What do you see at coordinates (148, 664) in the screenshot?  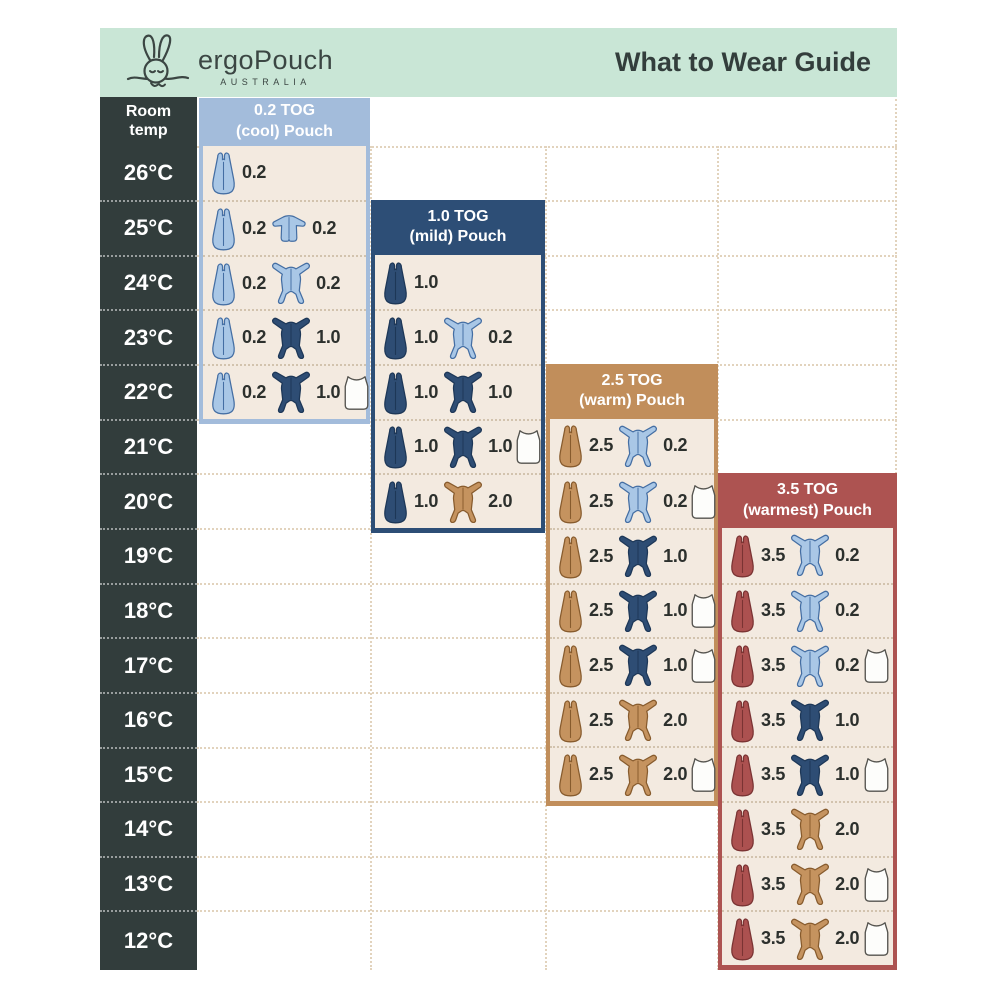 I see `temp-cell: 17°C` at bounding box center [148, 664].